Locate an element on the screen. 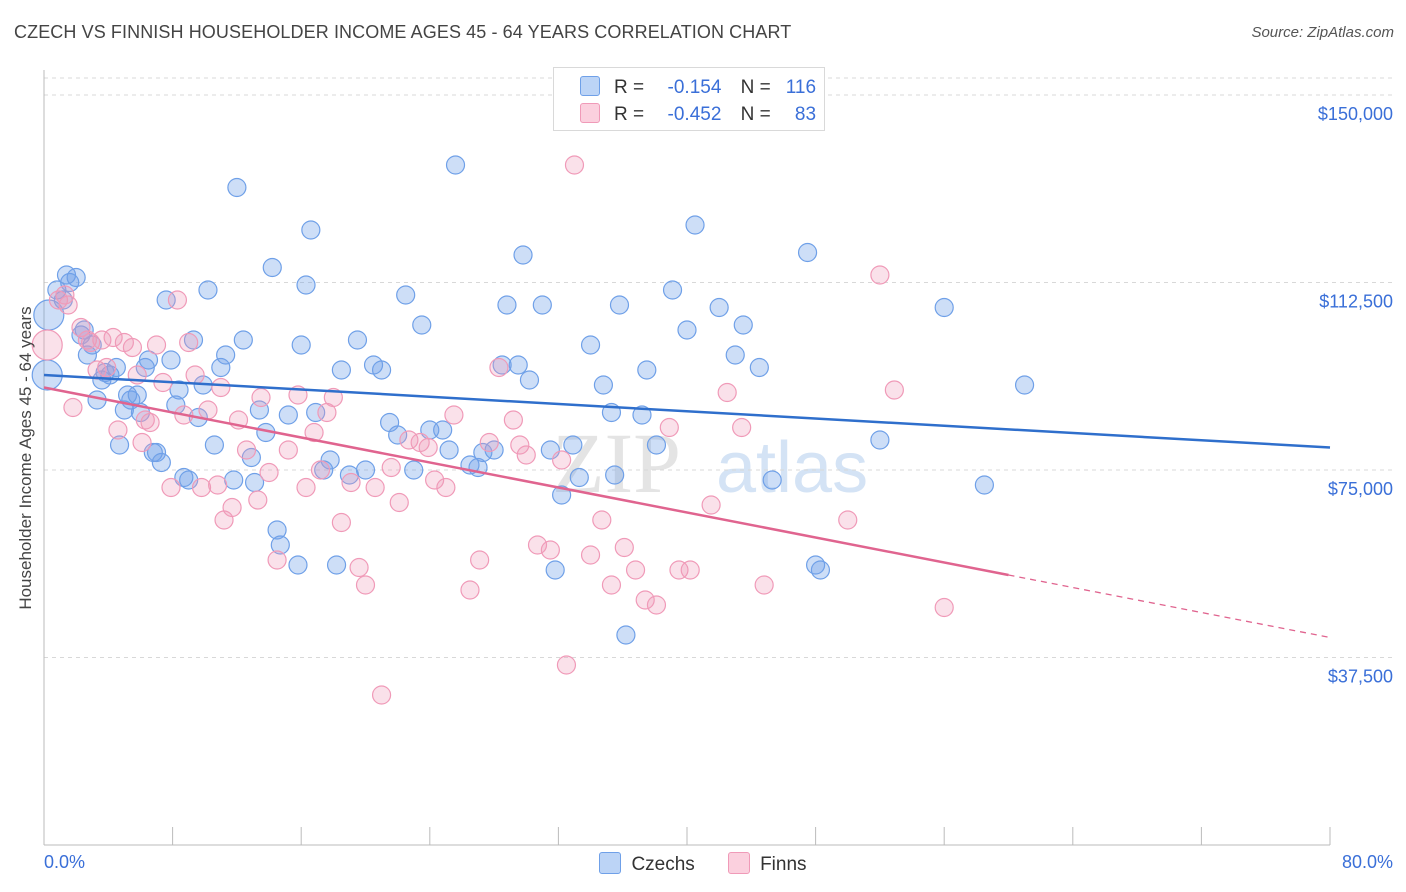 The height and width of the screenshot is (892, 1406). czechs-n-value: 116 is located at coordinates (801, 87).